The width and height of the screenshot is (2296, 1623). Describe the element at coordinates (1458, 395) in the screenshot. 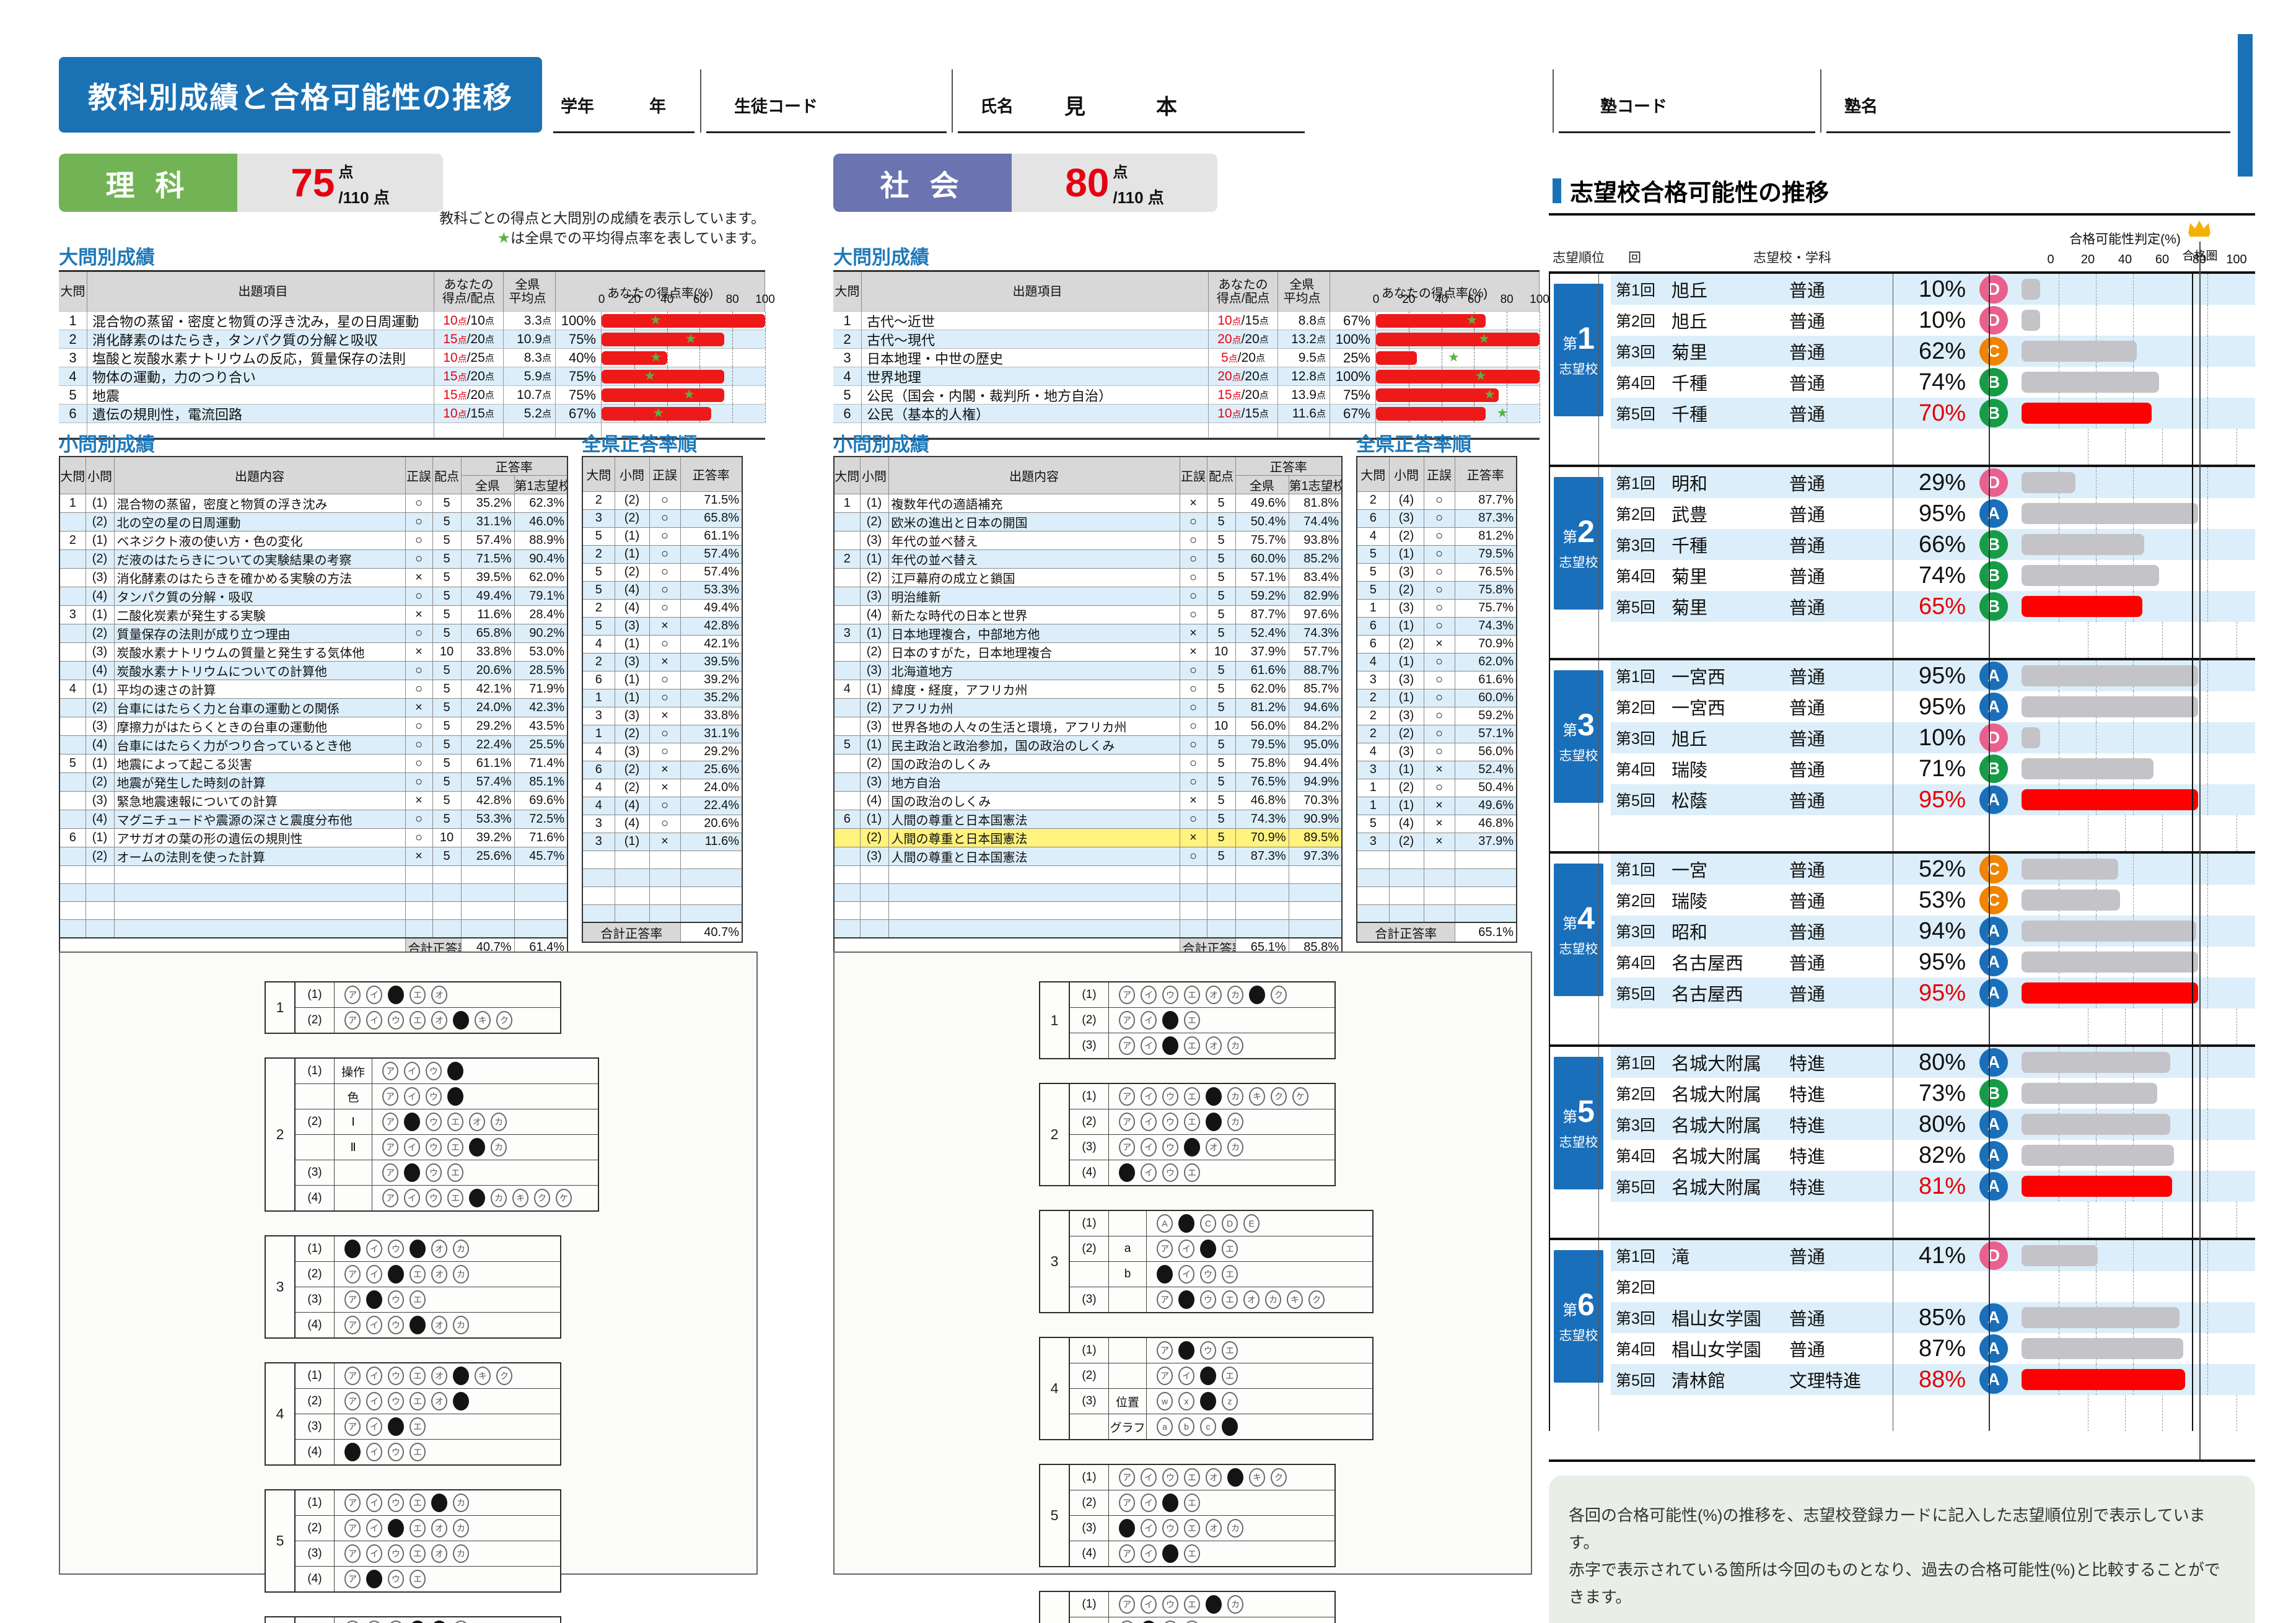

I see `daimon-plot: ★` at that location.